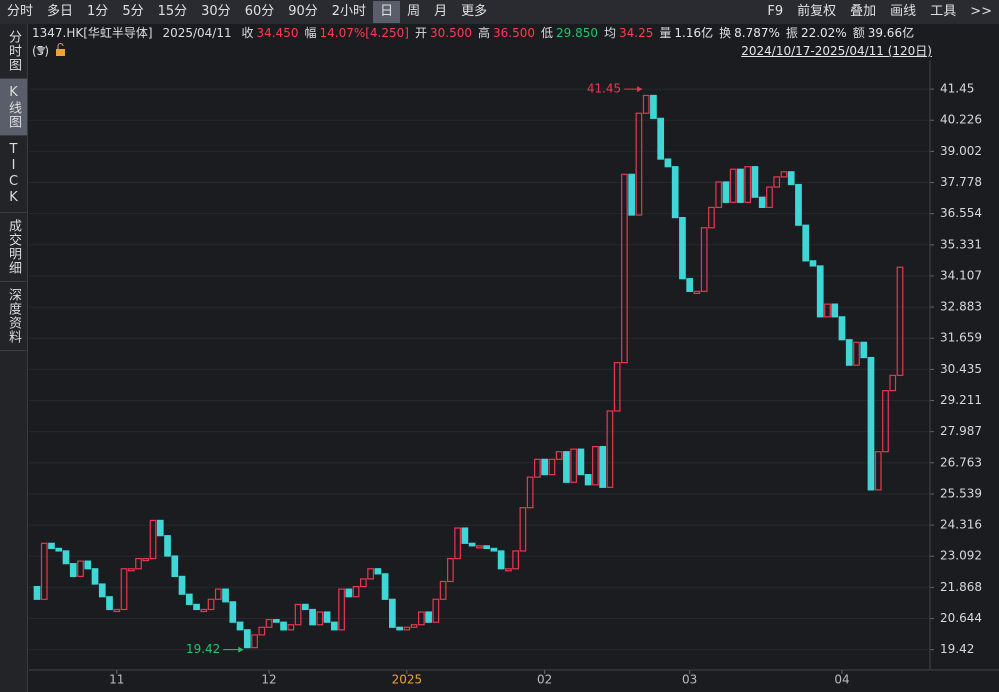  I want to click on tab: 15分, so click(172, 11).